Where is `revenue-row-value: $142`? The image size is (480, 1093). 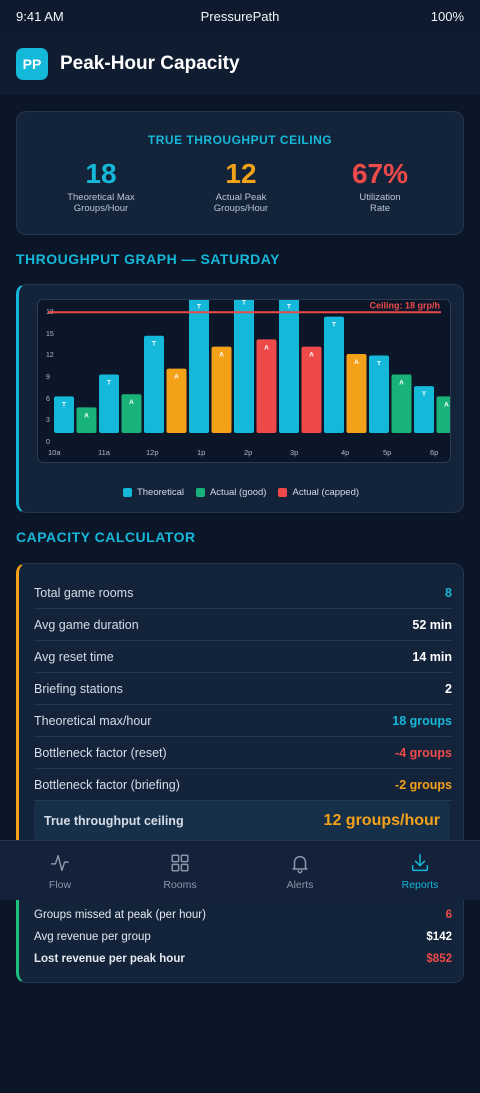 revenue-row-value: $142 is located at coordinates (439, 937).